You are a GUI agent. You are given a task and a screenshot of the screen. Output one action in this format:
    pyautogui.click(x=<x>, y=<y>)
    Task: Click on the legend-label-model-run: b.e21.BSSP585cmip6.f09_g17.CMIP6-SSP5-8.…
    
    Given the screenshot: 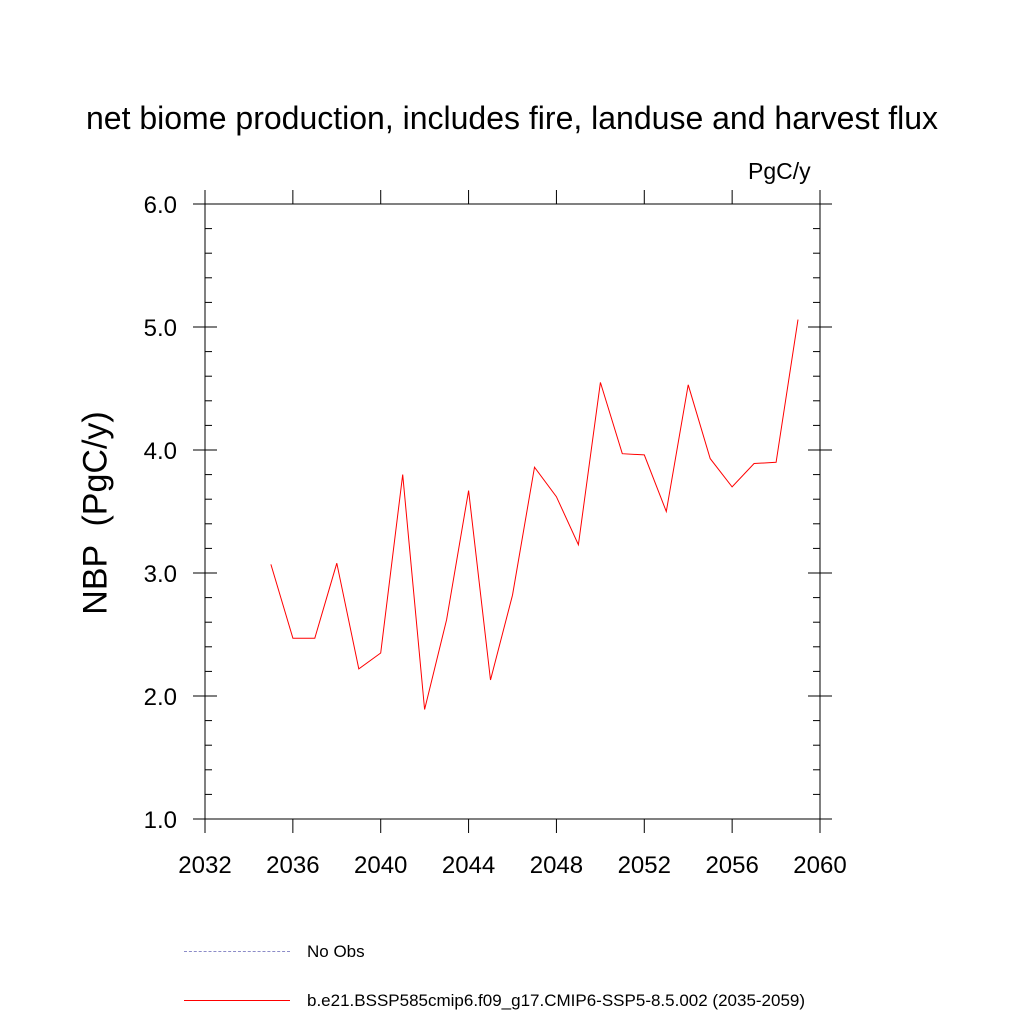 What is the action you would take?
    pyautogui.click(x=556, y=1000)
    